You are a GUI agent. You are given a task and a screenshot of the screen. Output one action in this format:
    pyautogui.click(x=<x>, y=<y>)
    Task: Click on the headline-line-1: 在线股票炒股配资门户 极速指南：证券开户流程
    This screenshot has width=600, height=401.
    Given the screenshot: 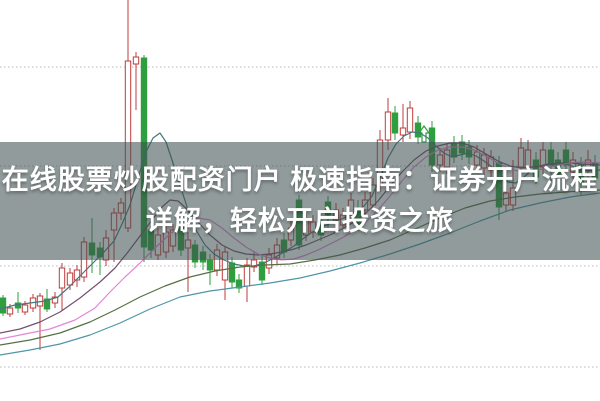 What is the action you would take?
    pyautogui.click(x=300, y=180)
    